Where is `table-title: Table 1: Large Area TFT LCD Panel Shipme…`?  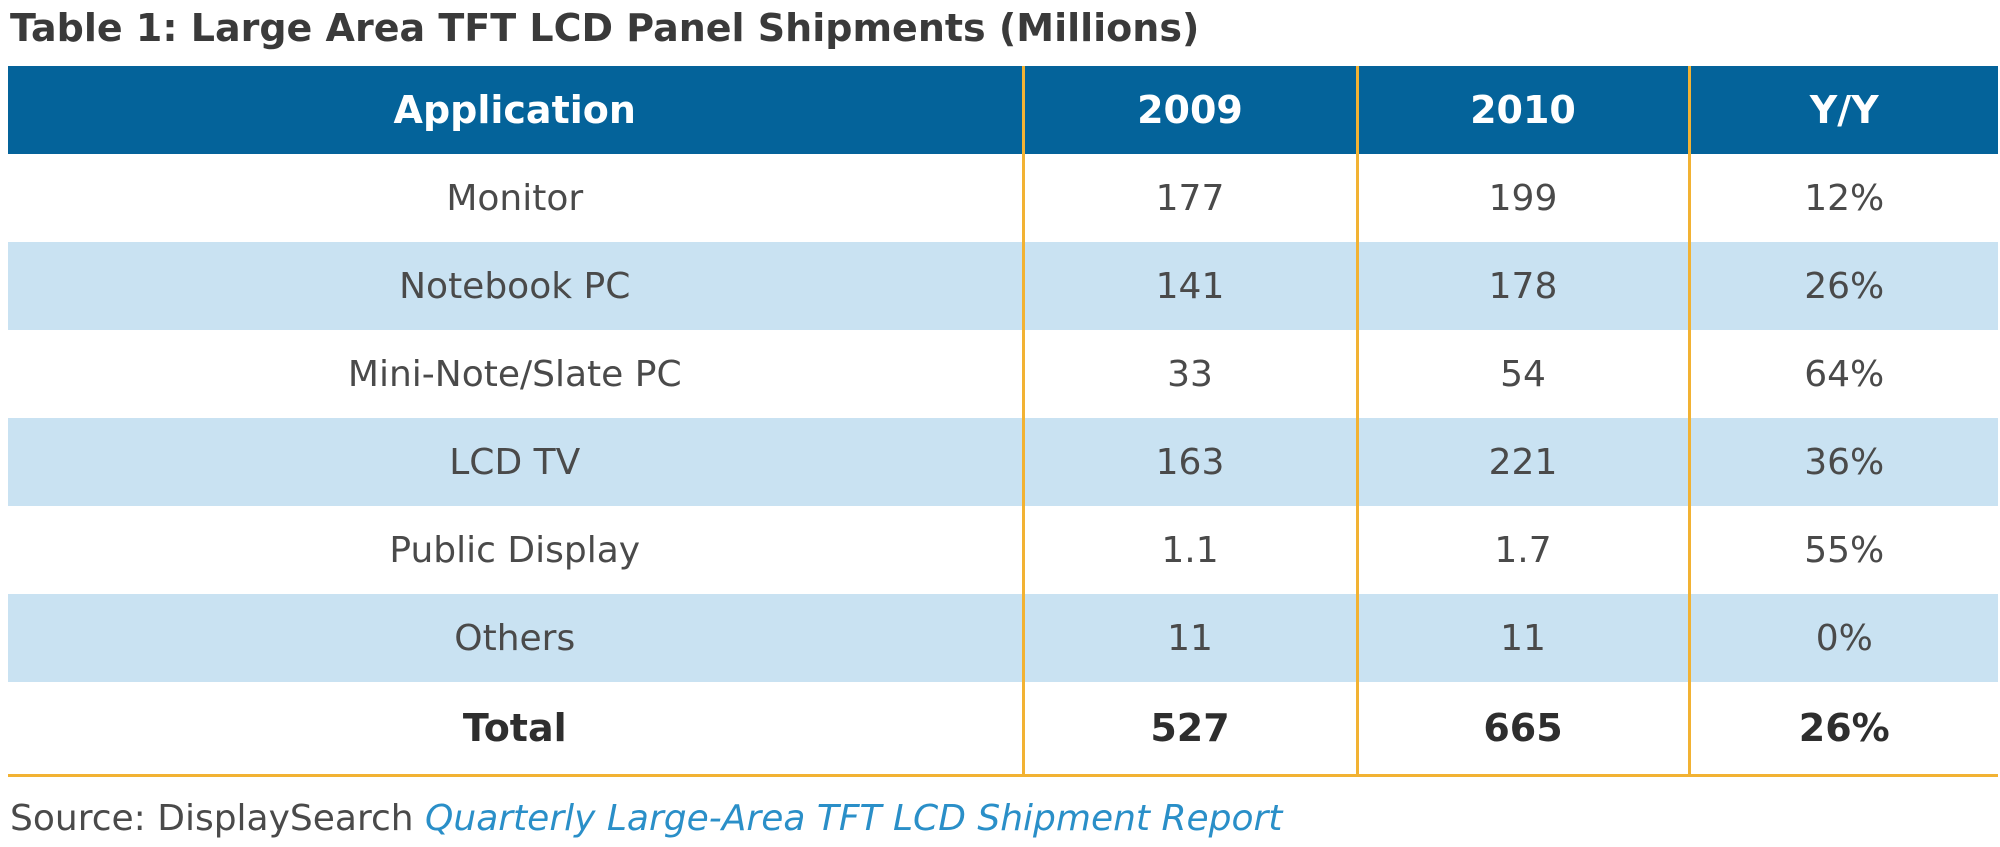 table-title: Table 1: Large Area TFT LCD Panel Shipme… is located at coordinates (605, 28).